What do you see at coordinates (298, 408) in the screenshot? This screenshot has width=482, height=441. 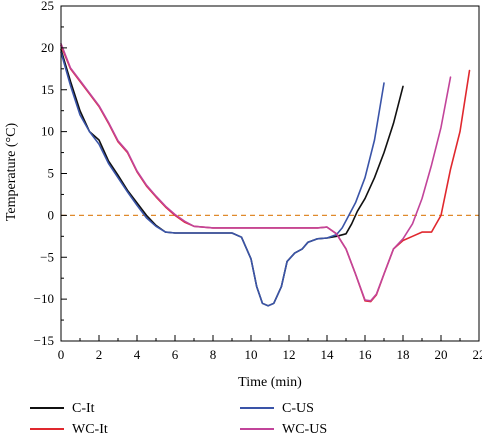 I see `legend-label-c-us: C-US` at bounding box center [298, 408].